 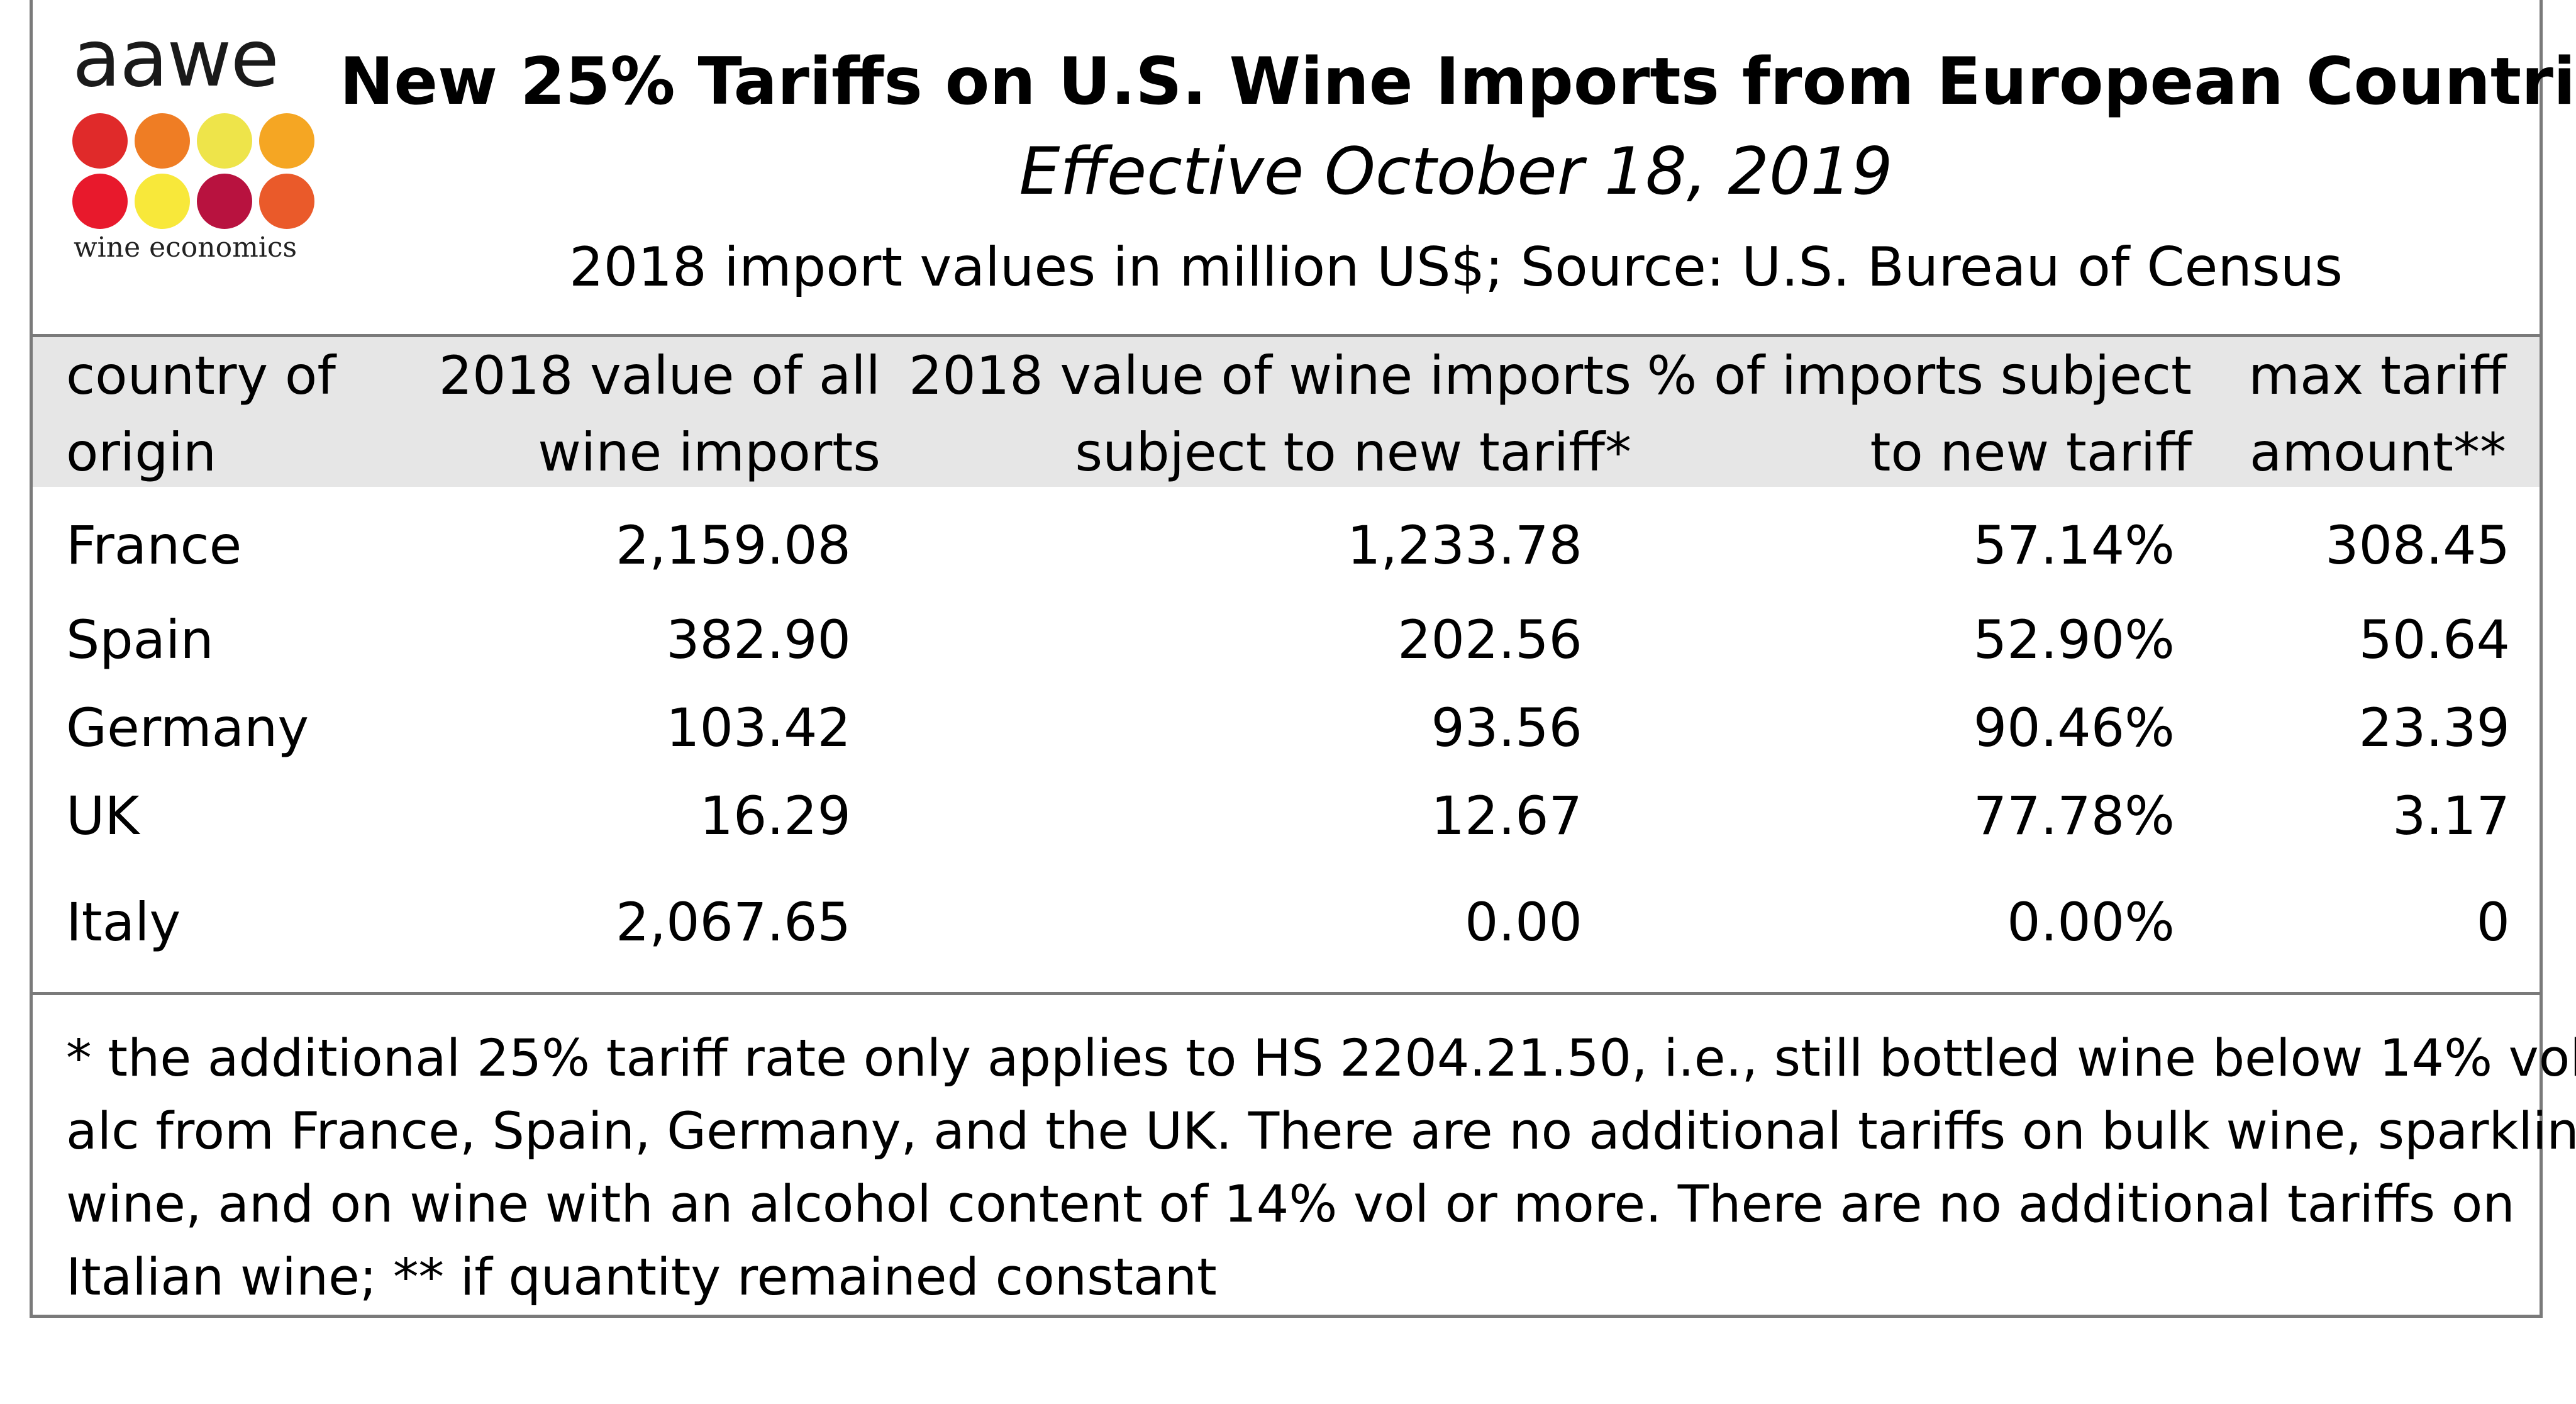 I want to click on table-cell-country: Italy, so click(x=123, y=922).